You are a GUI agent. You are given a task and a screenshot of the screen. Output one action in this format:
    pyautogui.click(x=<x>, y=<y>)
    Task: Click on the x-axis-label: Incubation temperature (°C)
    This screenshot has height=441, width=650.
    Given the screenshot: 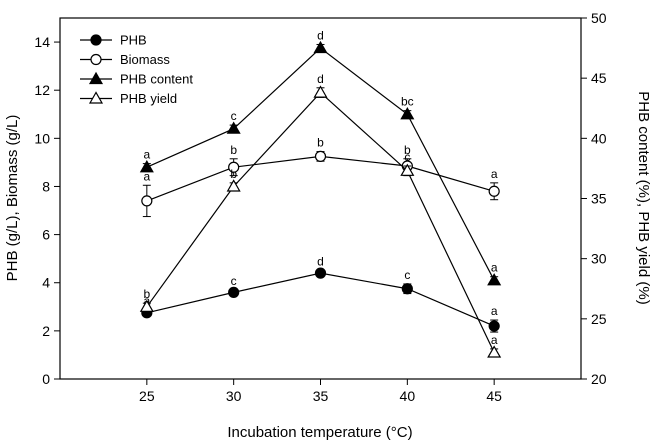 What is the action you would take?
    pyautogui.click(x=319, y=432)
    